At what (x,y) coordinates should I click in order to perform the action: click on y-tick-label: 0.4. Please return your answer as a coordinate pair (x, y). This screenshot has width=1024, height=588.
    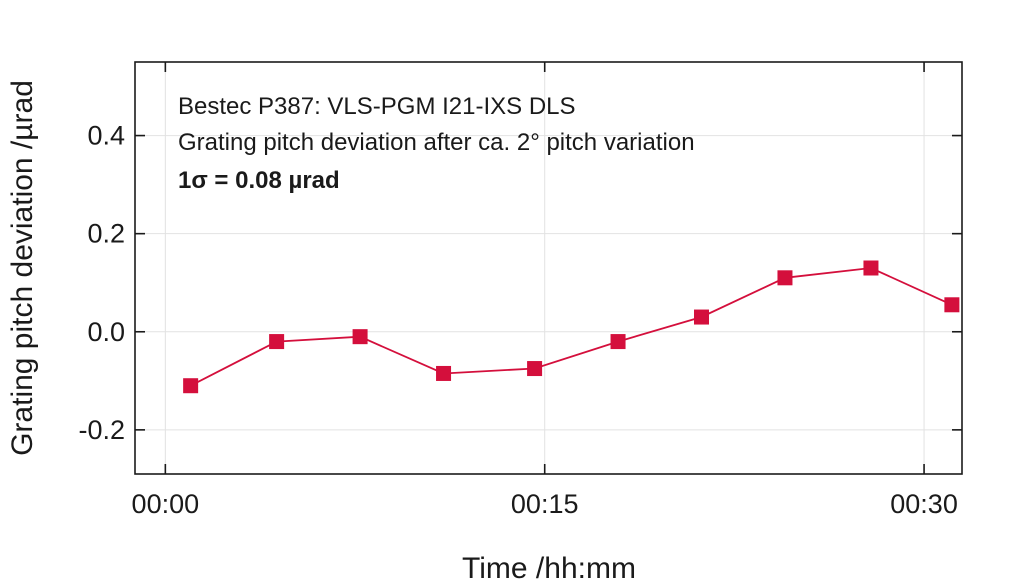
    Looking at the image, I should click on (106, 136).